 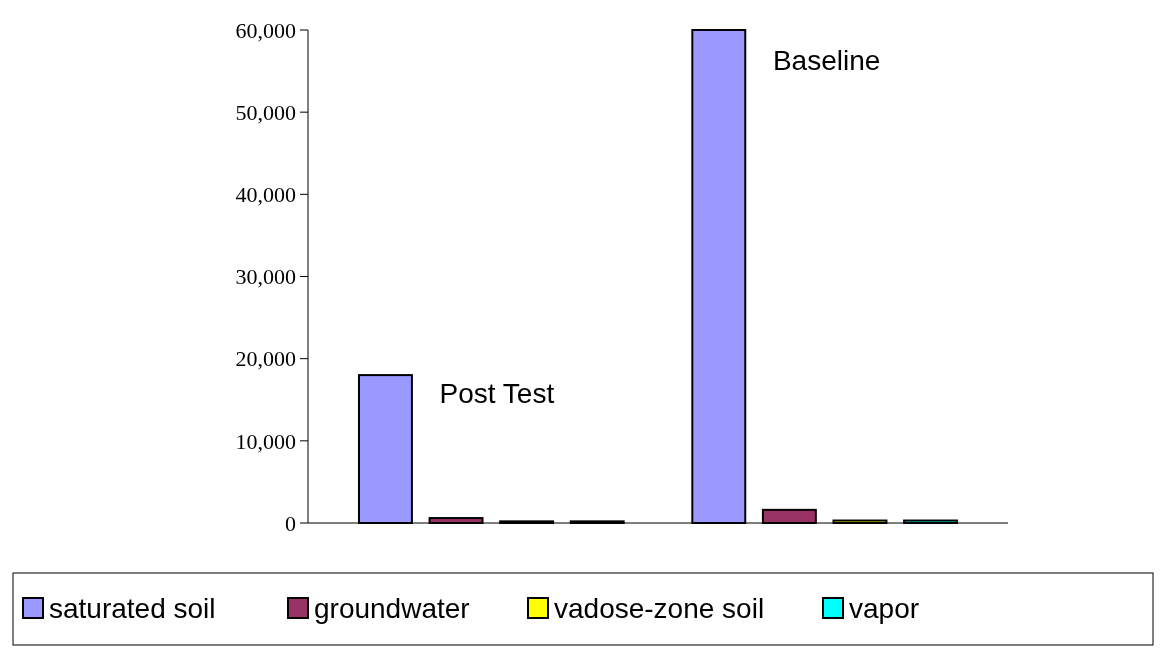 What do you see at coordinates (659, 608) in the screenshot?
I see `legend-label: vadose-zone soil` at bounding box center [659, 608].